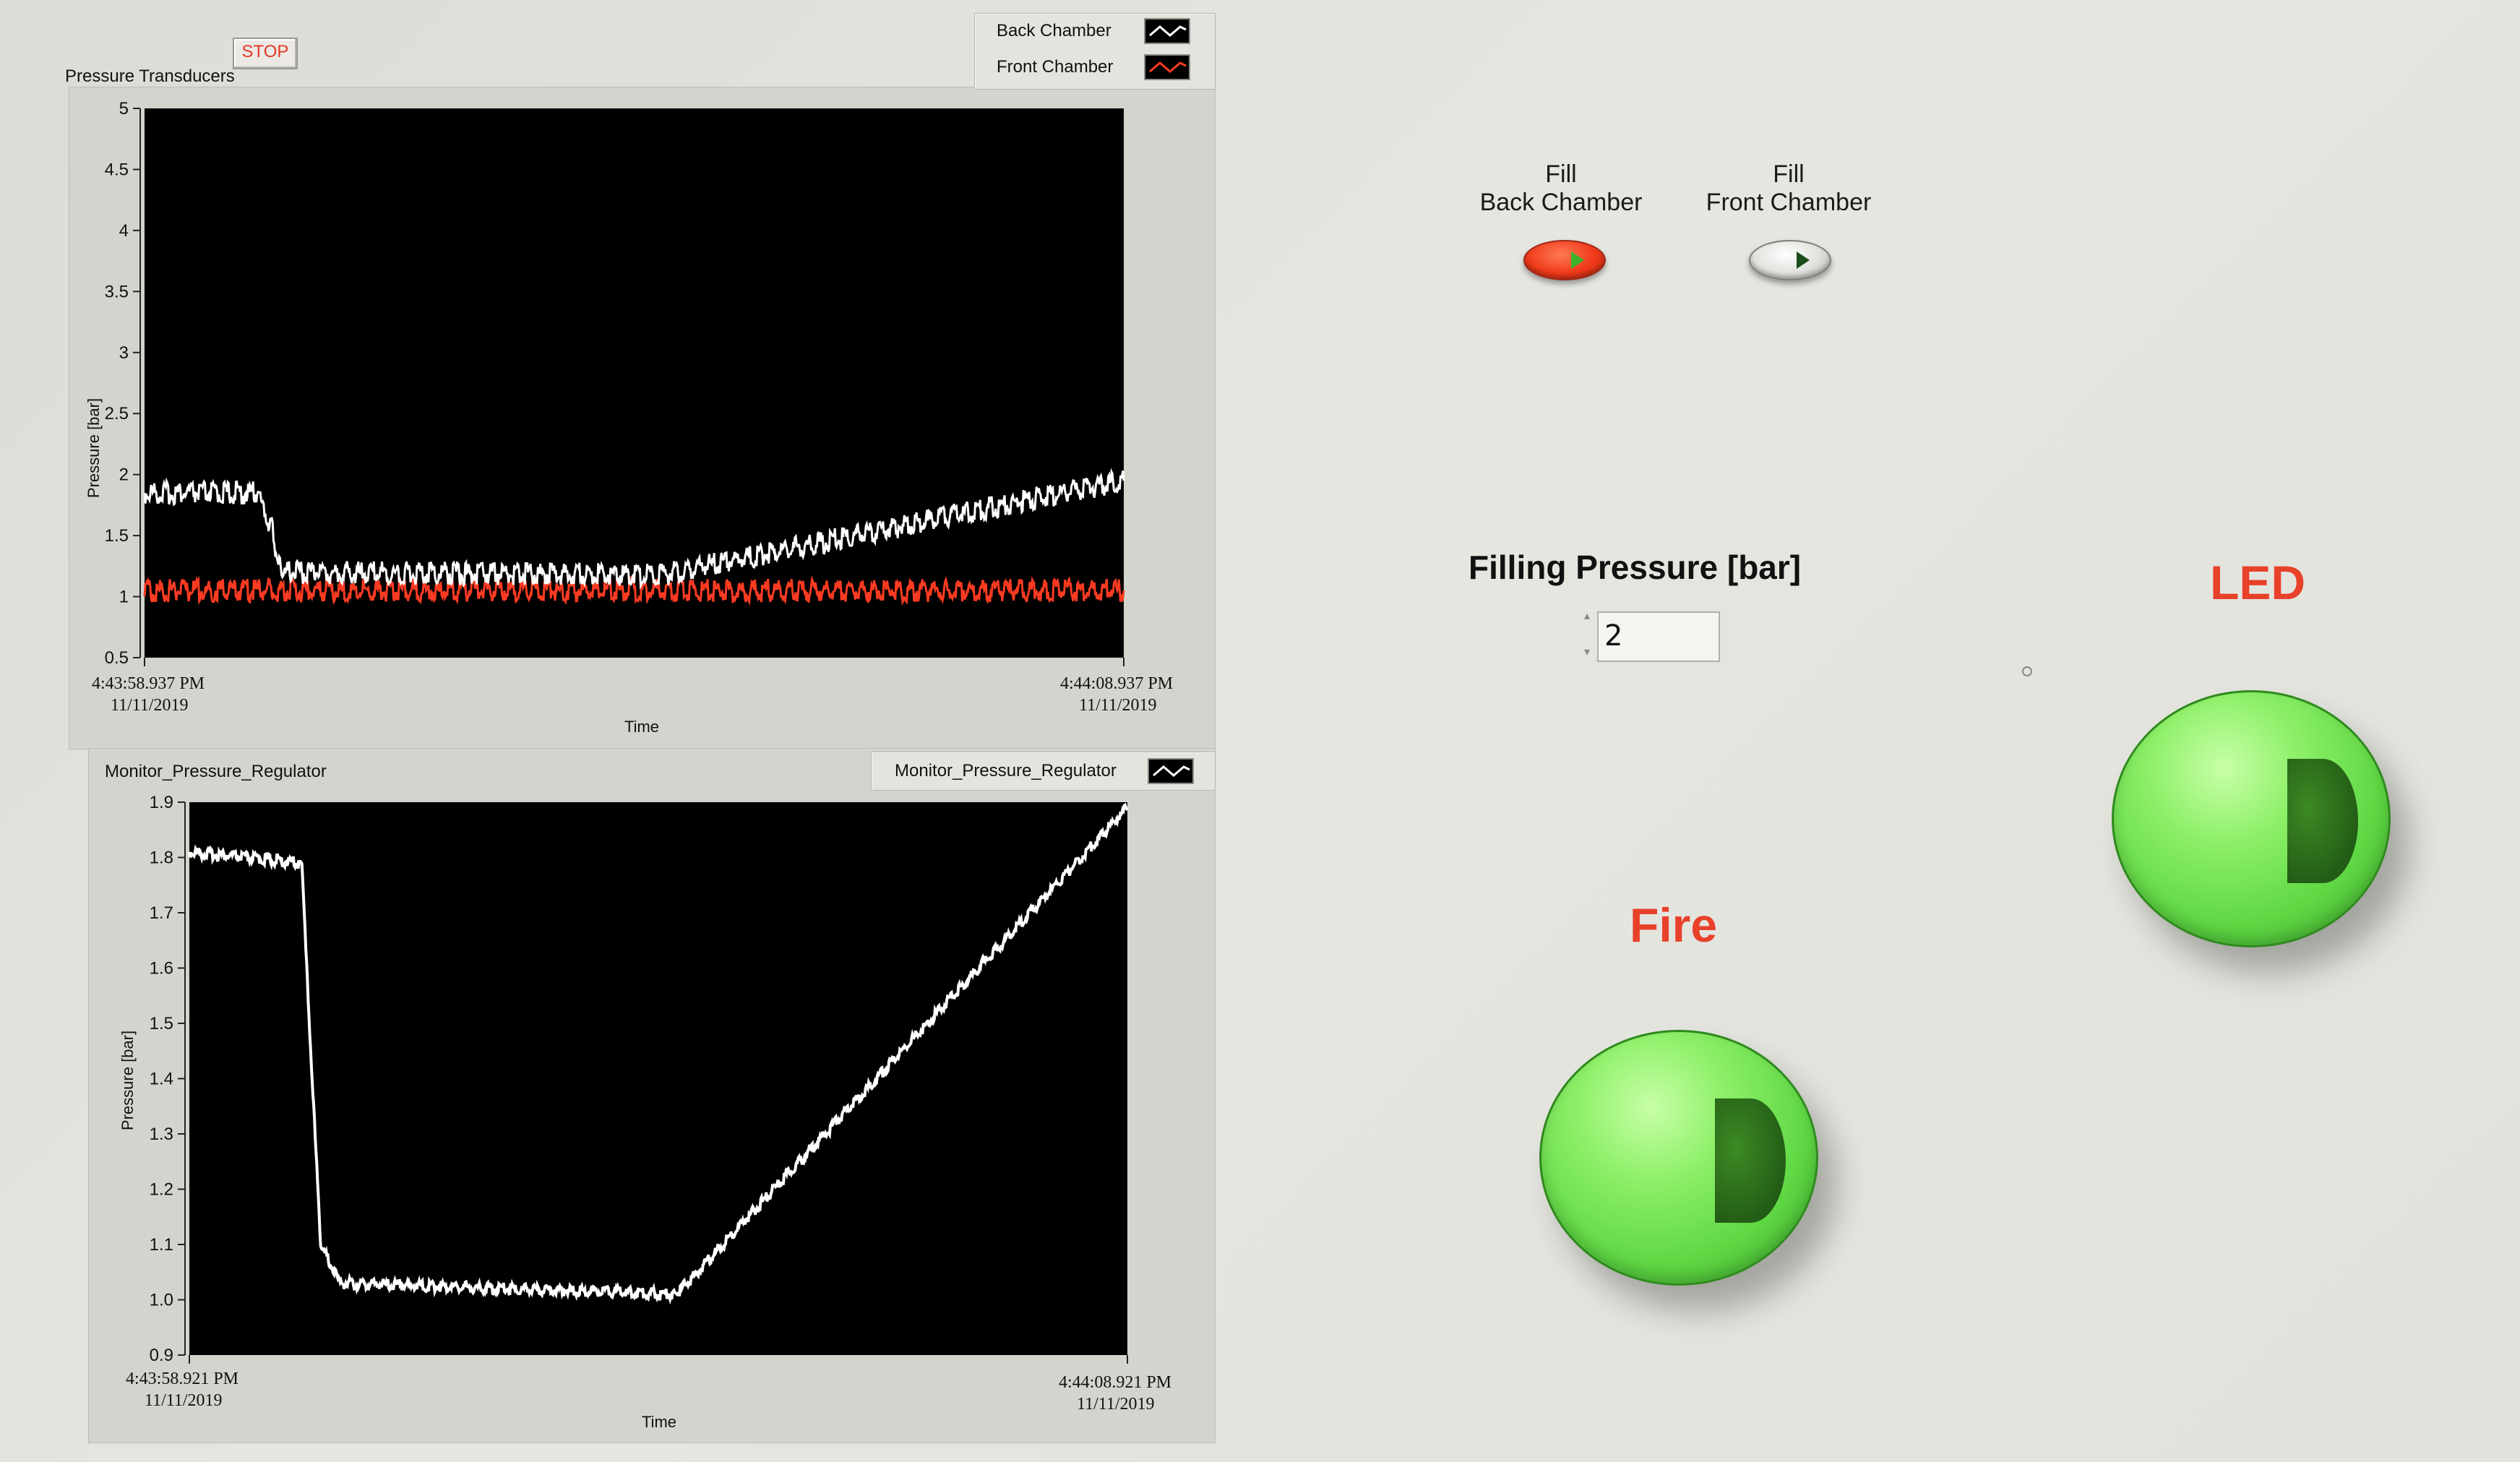 The width and height of the screenshot is (2520, 1462). I want to click on y-tick-label: 1.7, so click(161, 913).